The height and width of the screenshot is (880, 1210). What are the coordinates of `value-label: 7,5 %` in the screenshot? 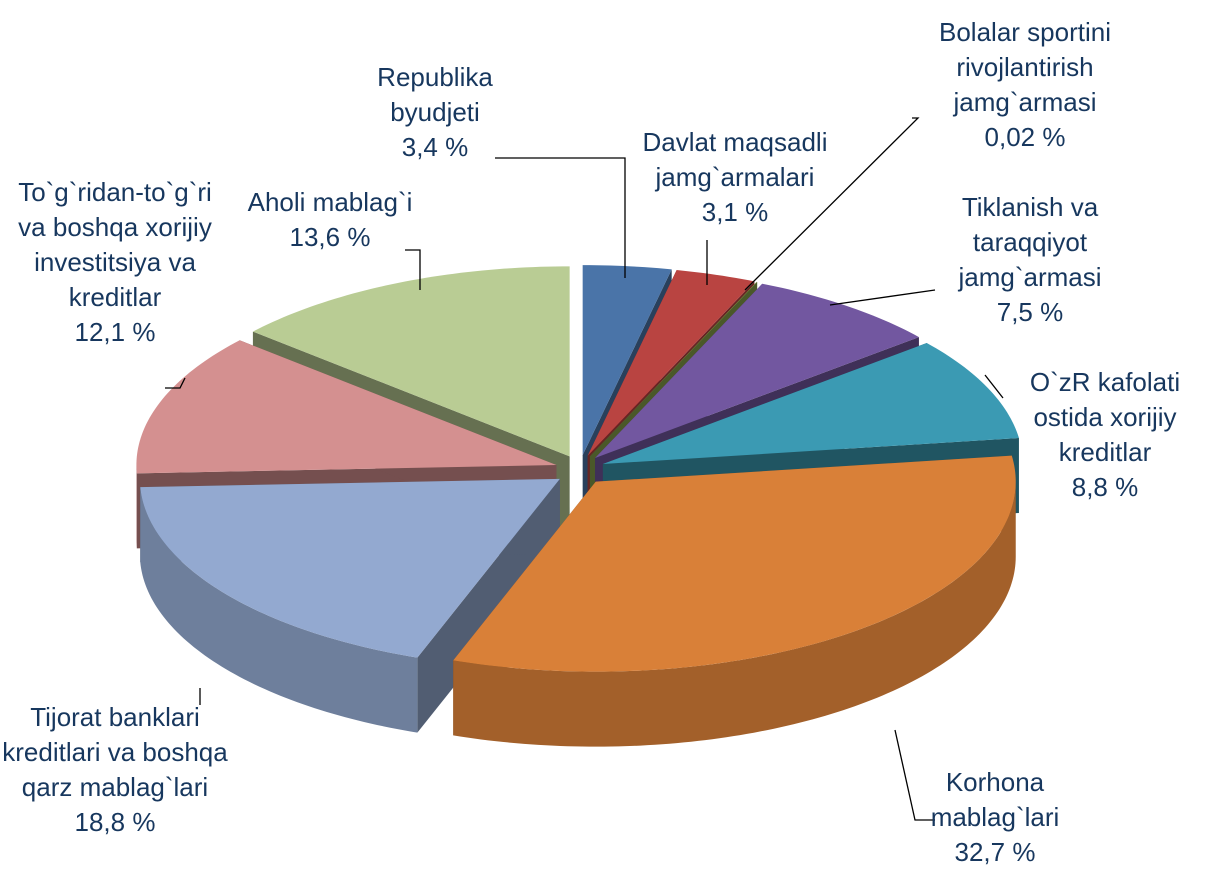 It's located at (1030, 312).